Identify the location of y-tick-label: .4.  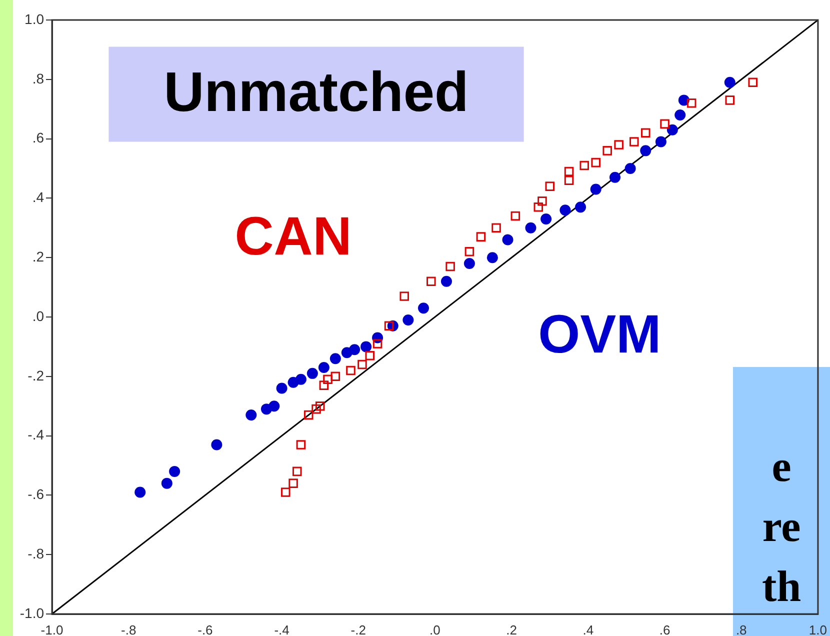
(38, 197).